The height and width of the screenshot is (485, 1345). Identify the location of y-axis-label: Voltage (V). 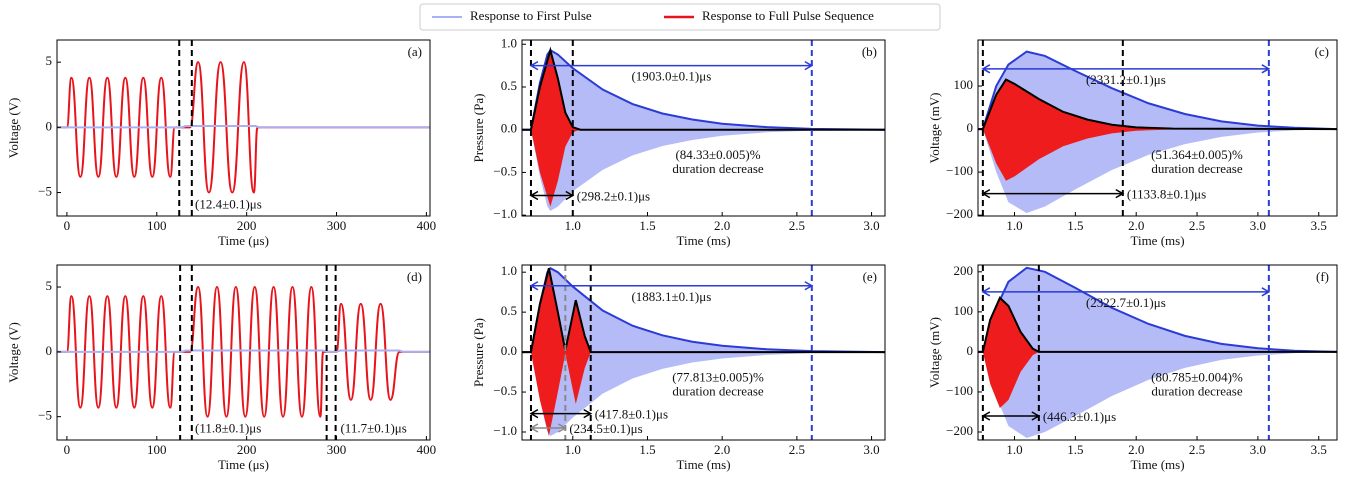
(13, 128).